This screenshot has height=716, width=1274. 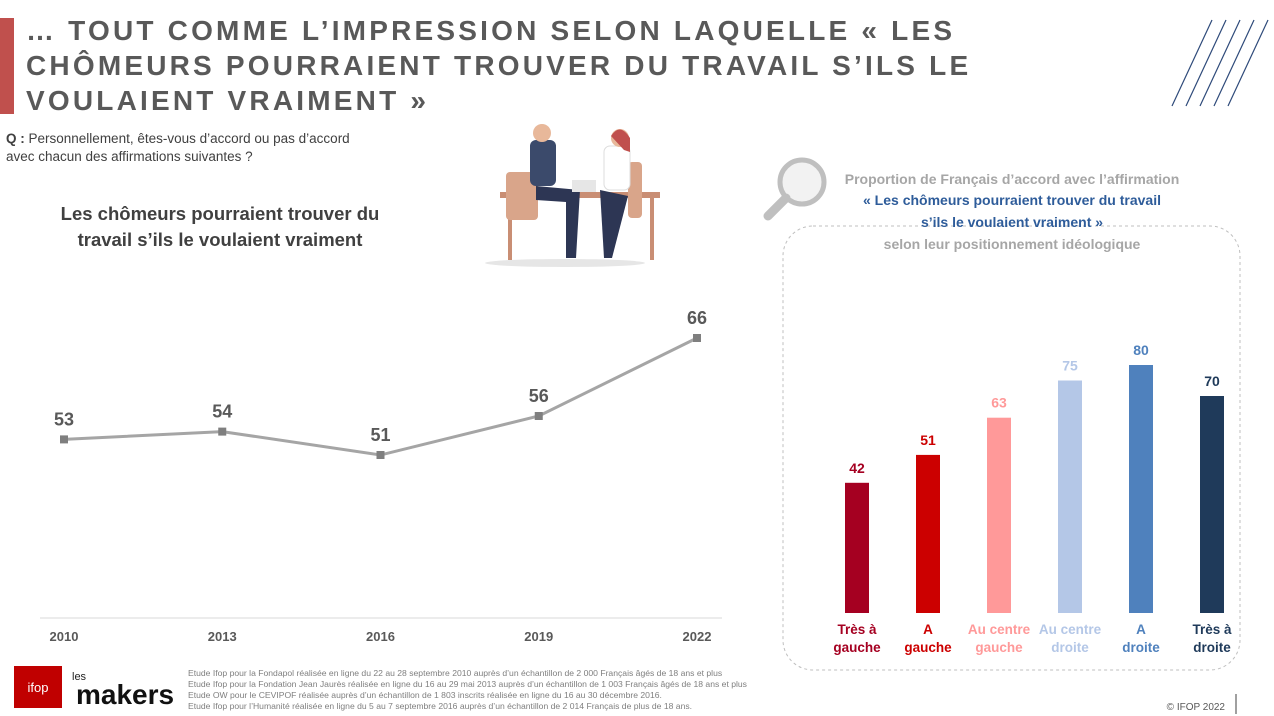 What do you see at coordinates (999, 403) in the screenshot?
I see `value-label: 63` at bounding box center [999, 403].